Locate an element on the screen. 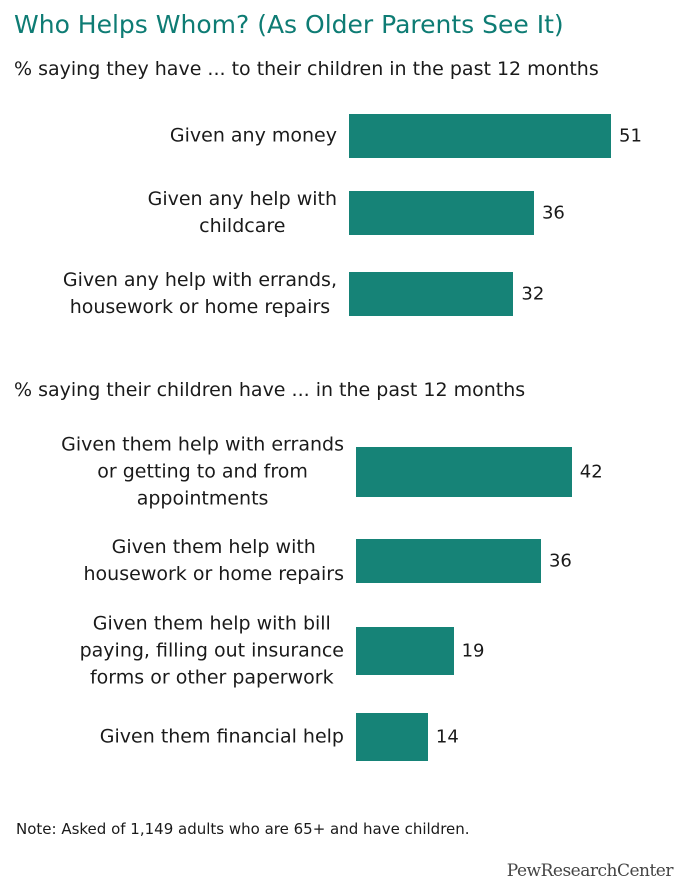  source-logo: PewResearchCenter is located at coordinates (590, 871).